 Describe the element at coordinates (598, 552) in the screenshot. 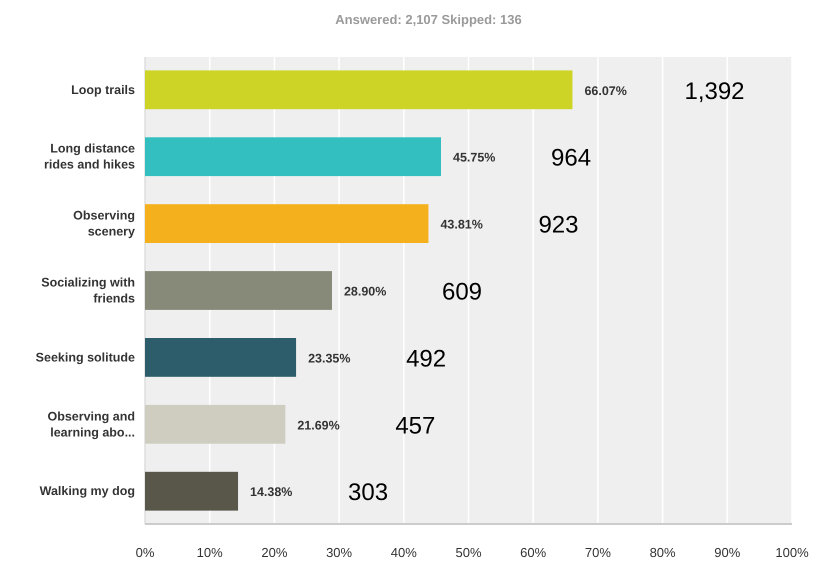

I see `x-tick-label: 70%` at that location.